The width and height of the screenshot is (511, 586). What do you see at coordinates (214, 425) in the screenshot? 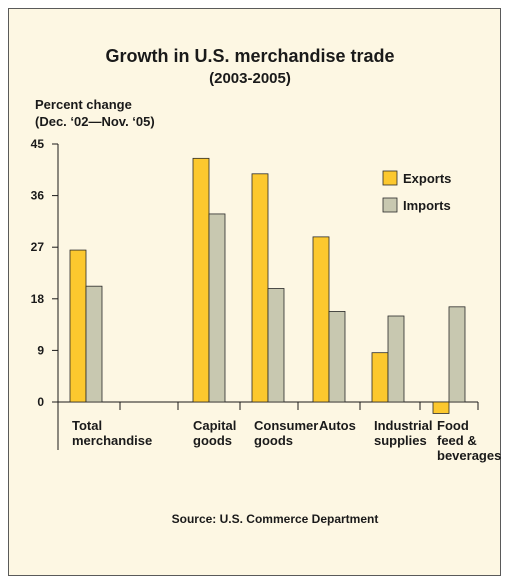
I see `x-tick-label: Capital` at bounding box center [214, 425].